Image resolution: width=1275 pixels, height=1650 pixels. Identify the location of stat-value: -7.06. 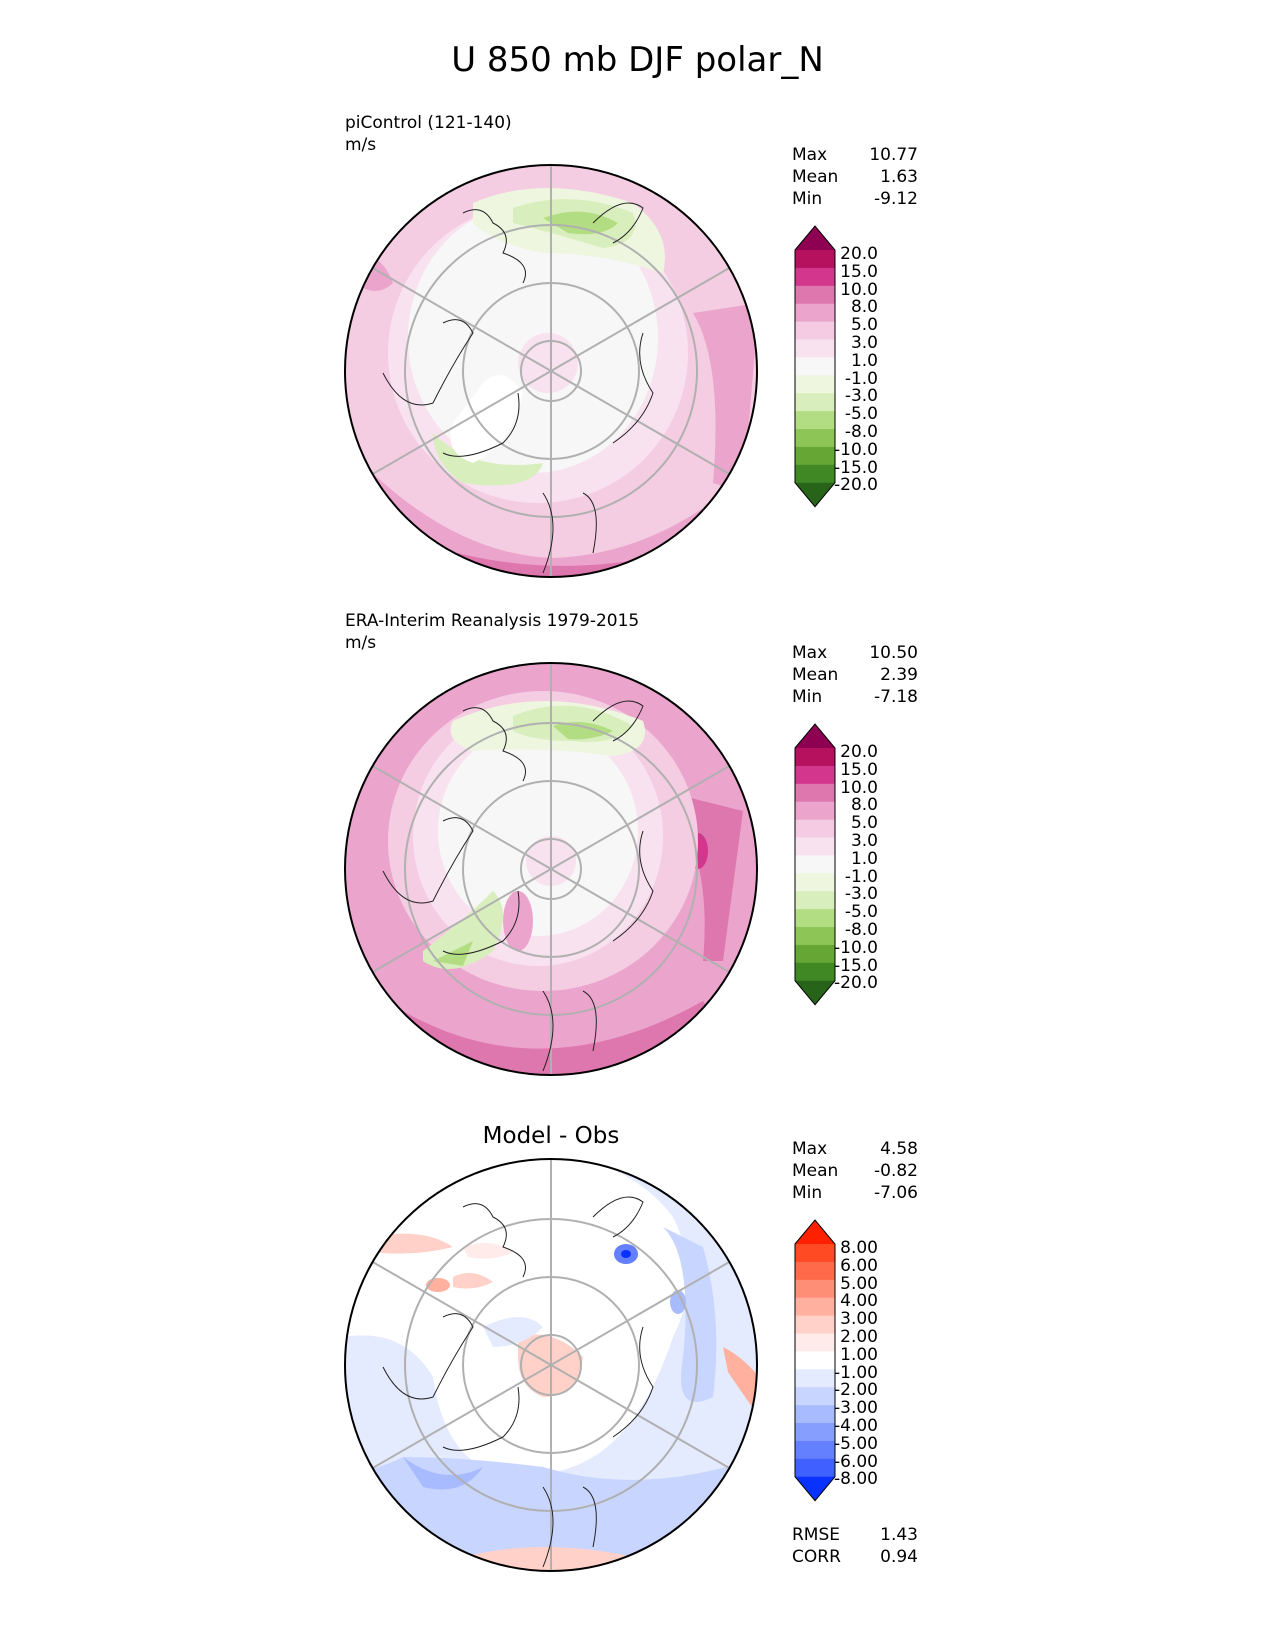
(896, 1193).